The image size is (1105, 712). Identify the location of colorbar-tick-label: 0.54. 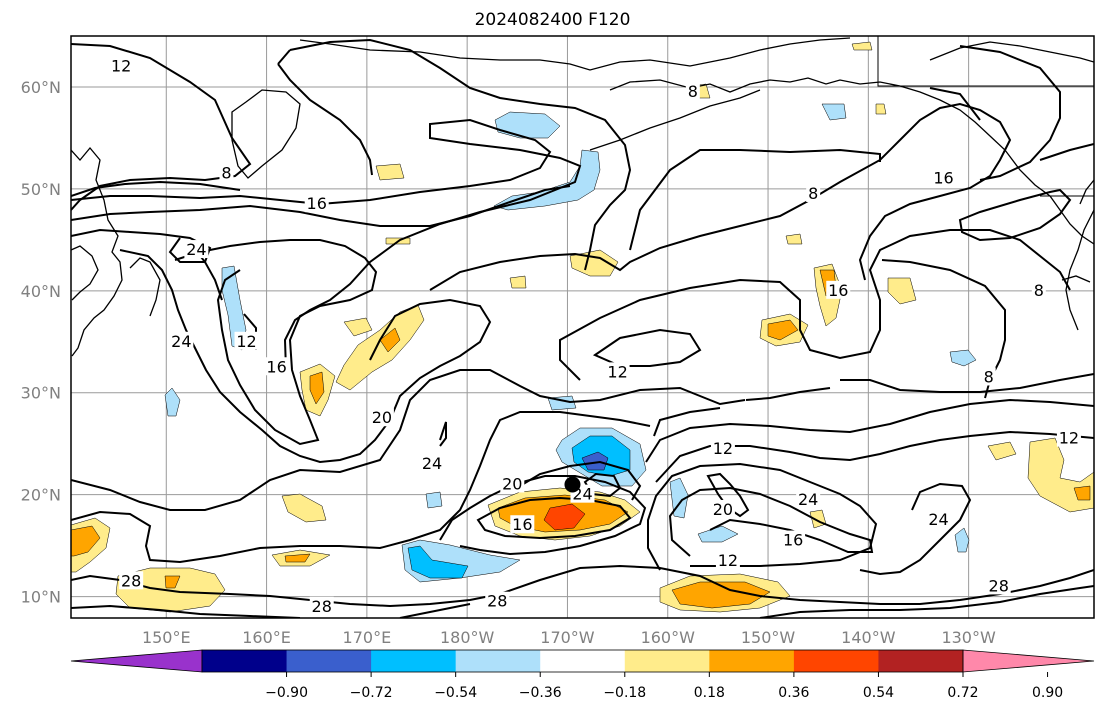
(878, 693).